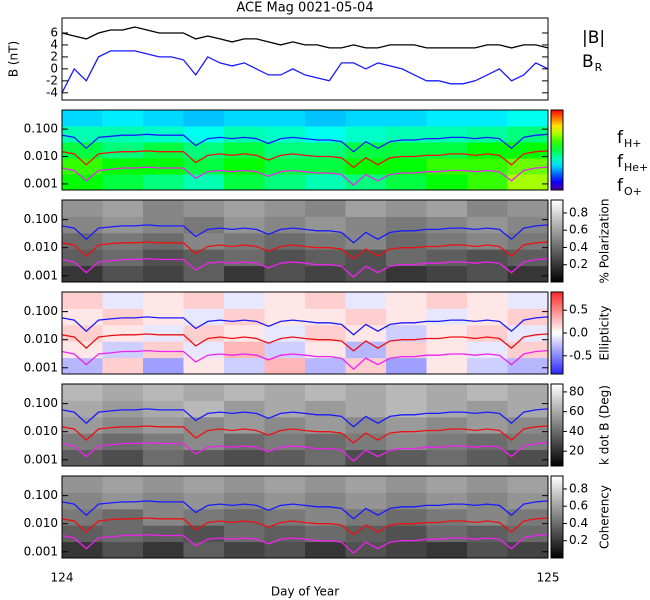 This screenshot has height=600, width=650. What do you see at coordinates (633, 143) in the screenshot?
I see `legend-subscript: H+` at bounding box center [633, 143].